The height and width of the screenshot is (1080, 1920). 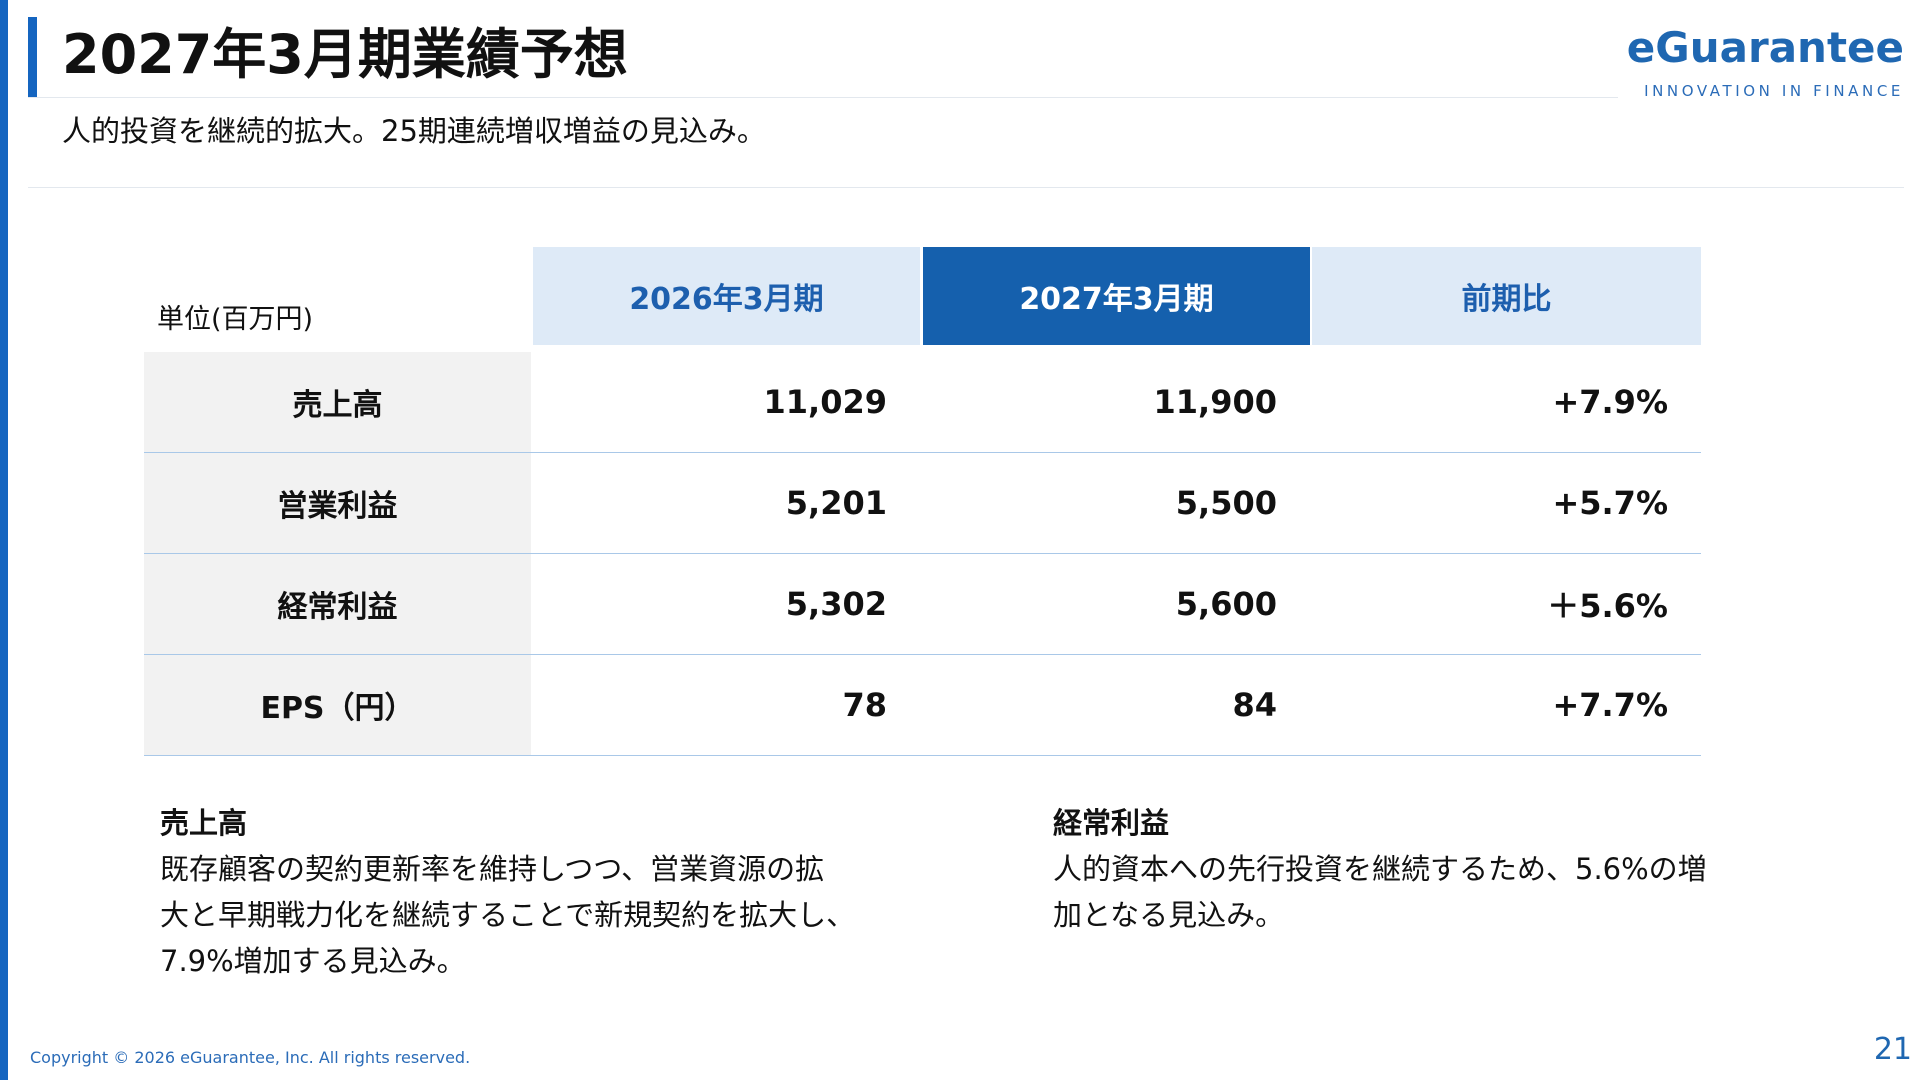 What do you see at coordinates (1226, 604) in the screenshot?
I see `cell-fy2027: 5,600` at bounding box center [1226, 604].